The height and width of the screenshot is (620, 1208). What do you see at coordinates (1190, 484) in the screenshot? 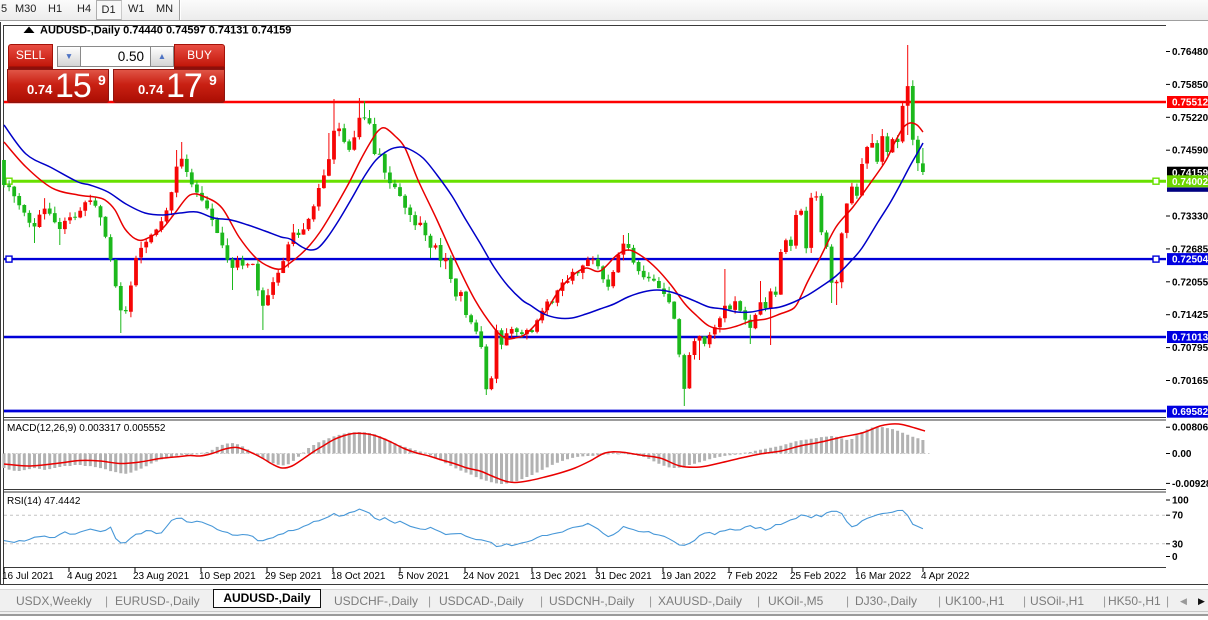
I see `svg-text: -0.009286` at bounding box center [1190, 484].